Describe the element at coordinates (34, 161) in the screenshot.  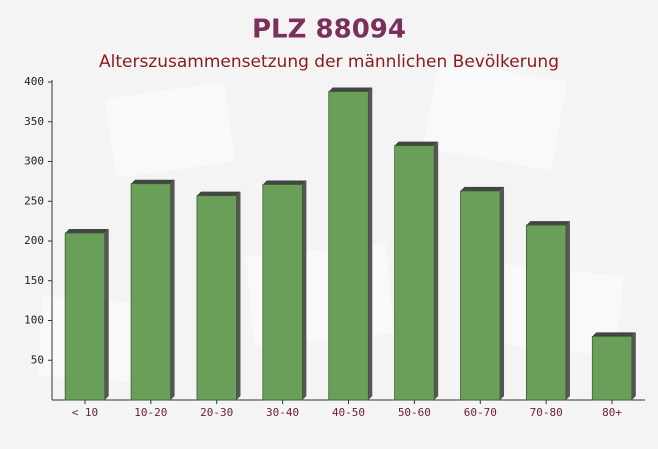
I see `y-tick-label: 300` at that location.